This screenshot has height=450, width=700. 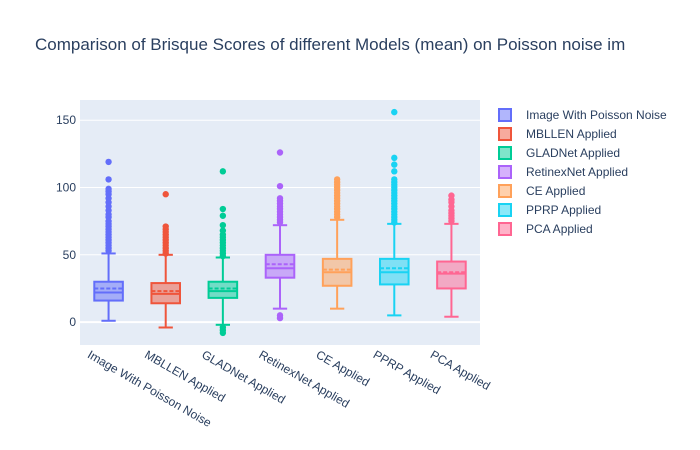 What do you see at coordinates (559, 229) in the screenshot?
I see `legend-label: PCA Applied` at bounding box center [559, 229].